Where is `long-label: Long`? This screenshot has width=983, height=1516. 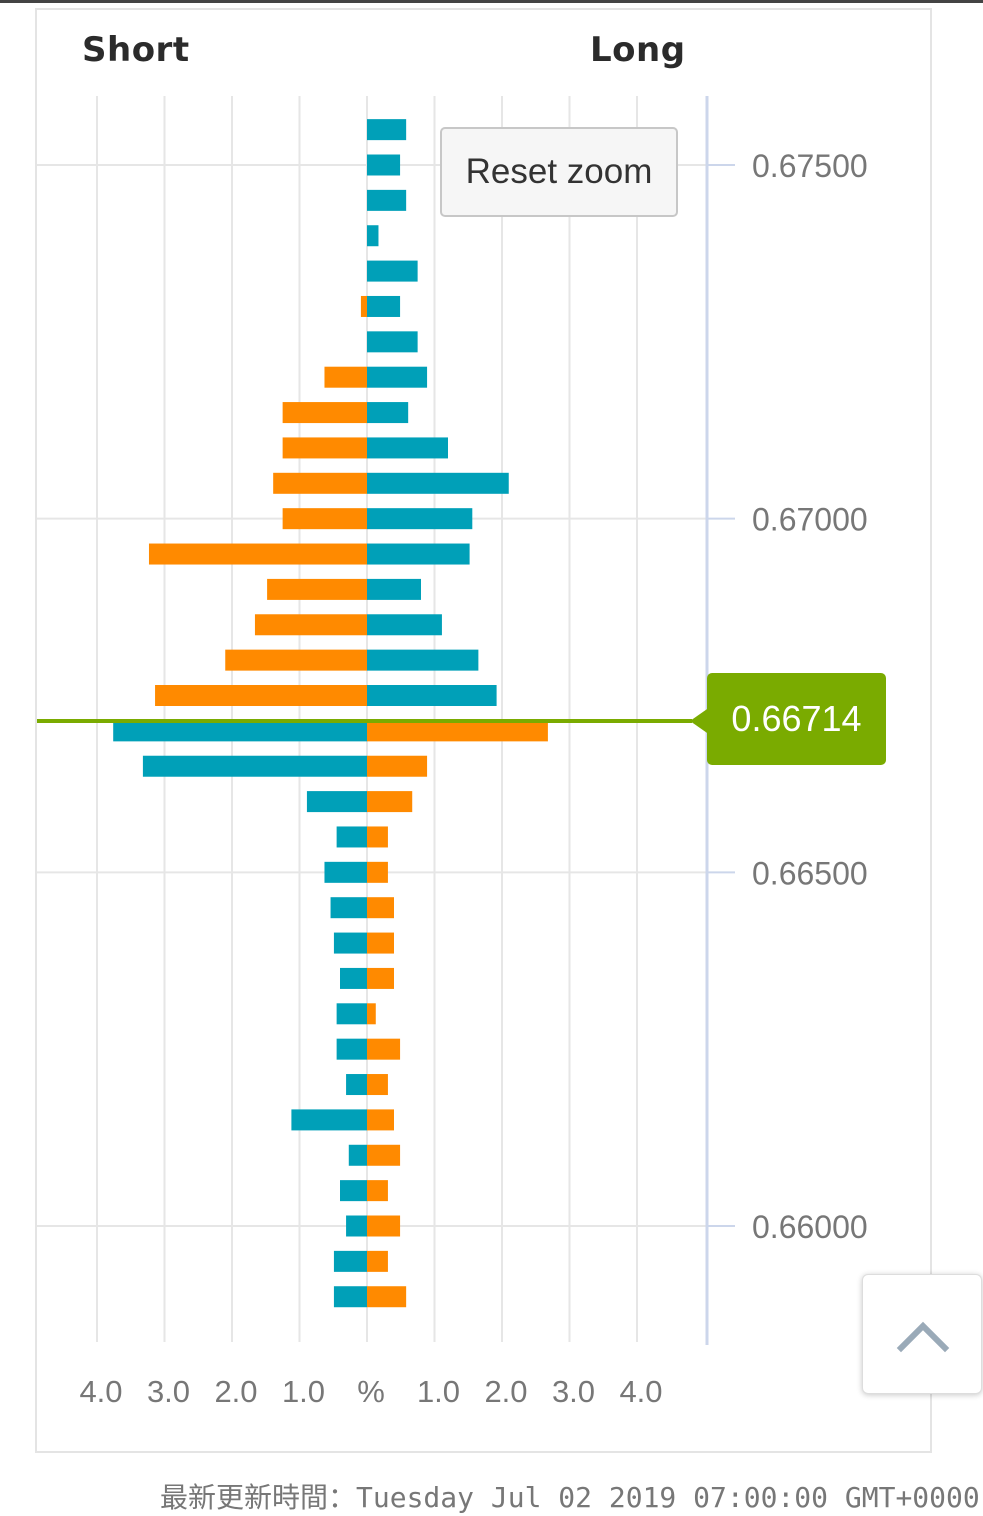
long-label: Long is located at coordinates (638, 50).